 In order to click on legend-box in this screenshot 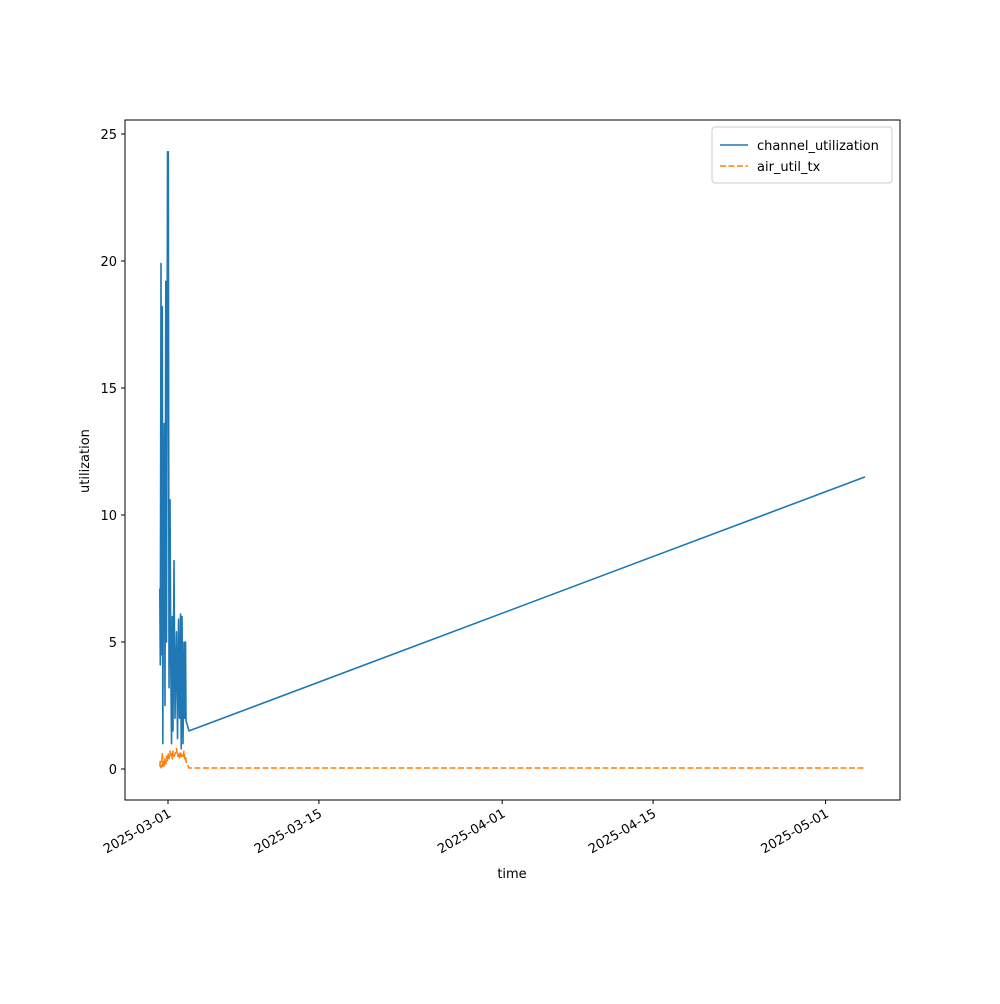, I will do `click(802, 155)`.